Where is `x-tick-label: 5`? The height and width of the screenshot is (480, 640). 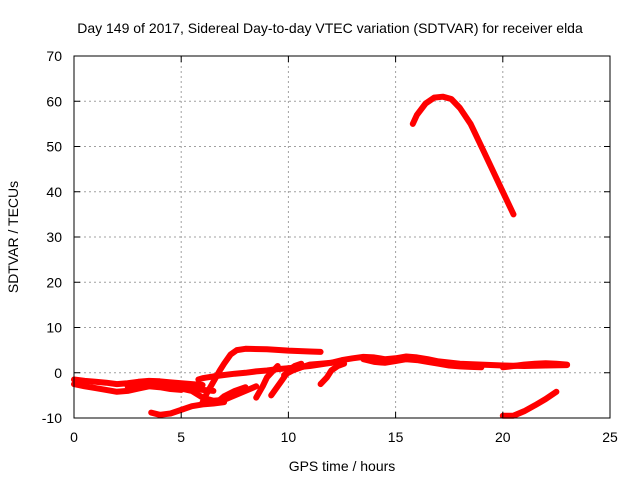 x-tick-label: 5 is located at coordinates (181, 437).